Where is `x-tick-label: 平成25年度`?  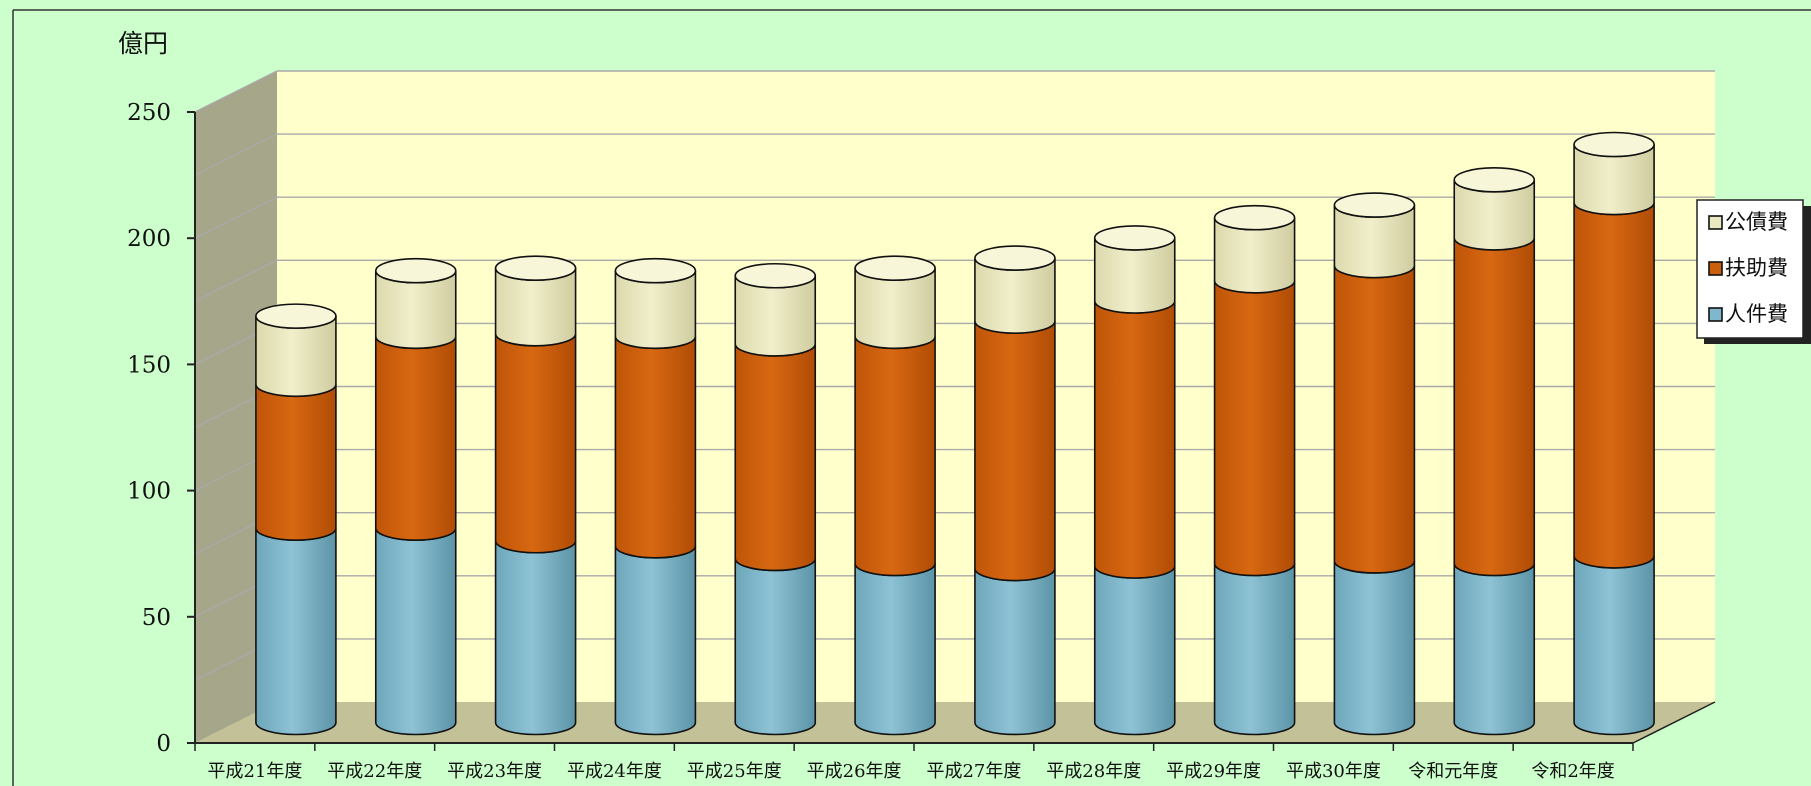
x-tick-label: 平成25年度 is located at coordinates (734, 771).